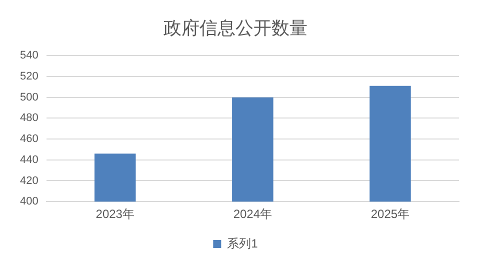 This screenshot has height=272, width=489. I want to click on y-tick-label: 400, so click(29, 202).